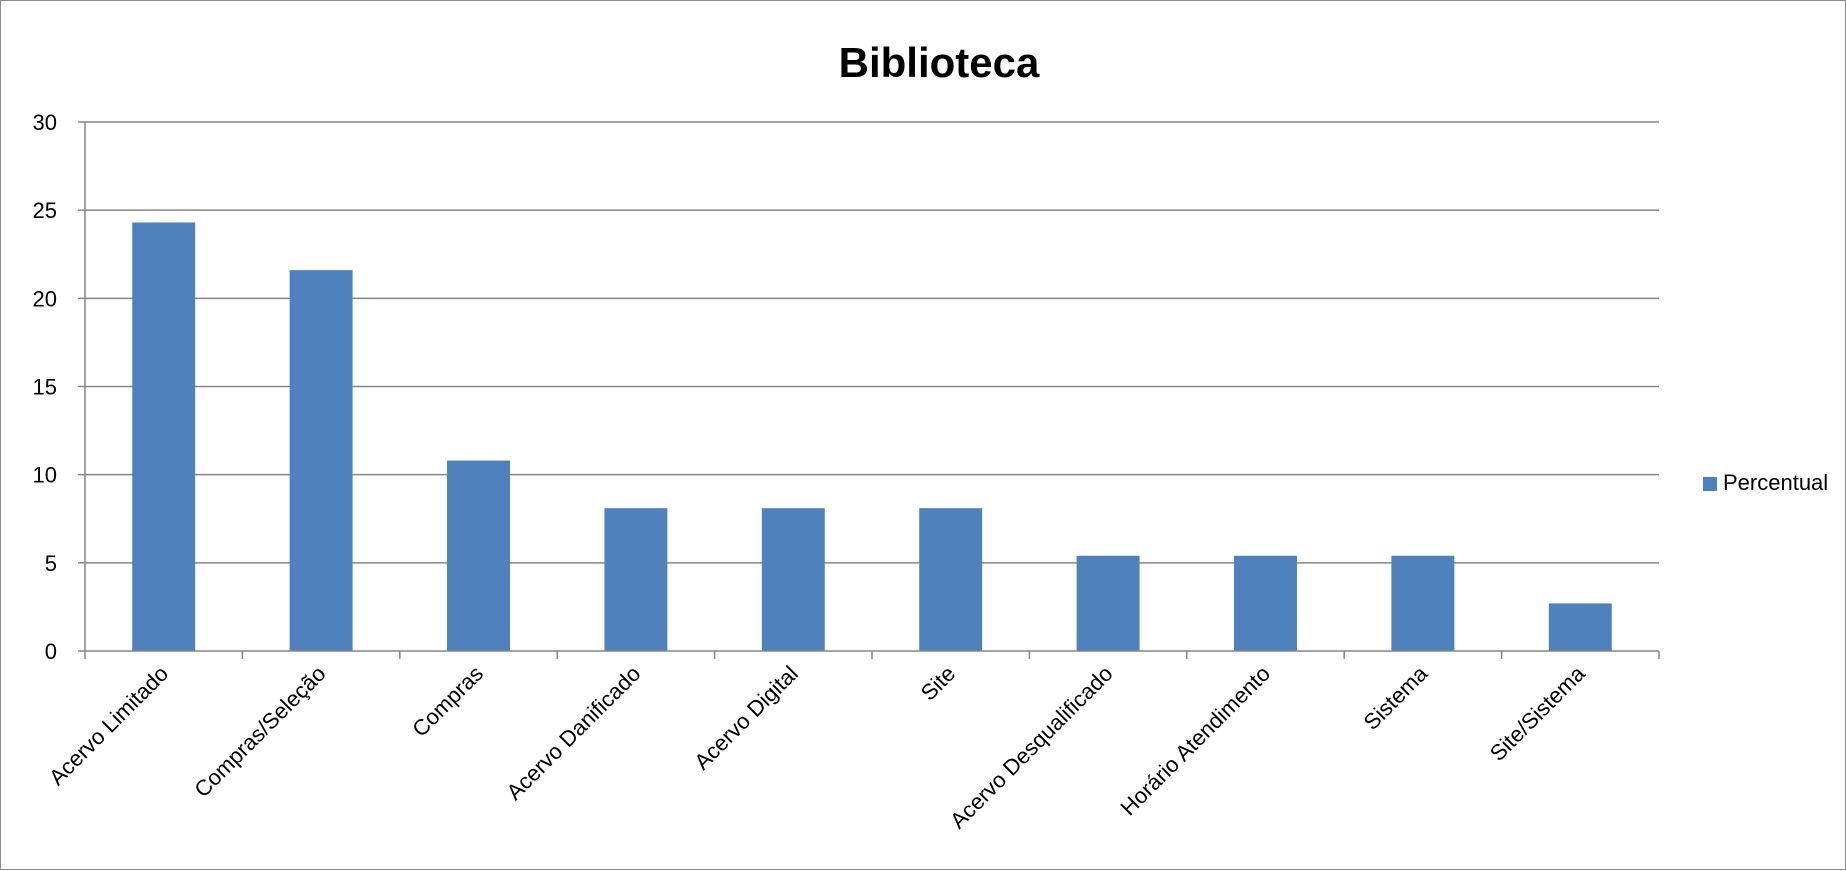 Image resolution: width=1846 pixels, height=871 pixels. I want to click on x-tick-label-5: Acervo Digital, so click(746, 718).